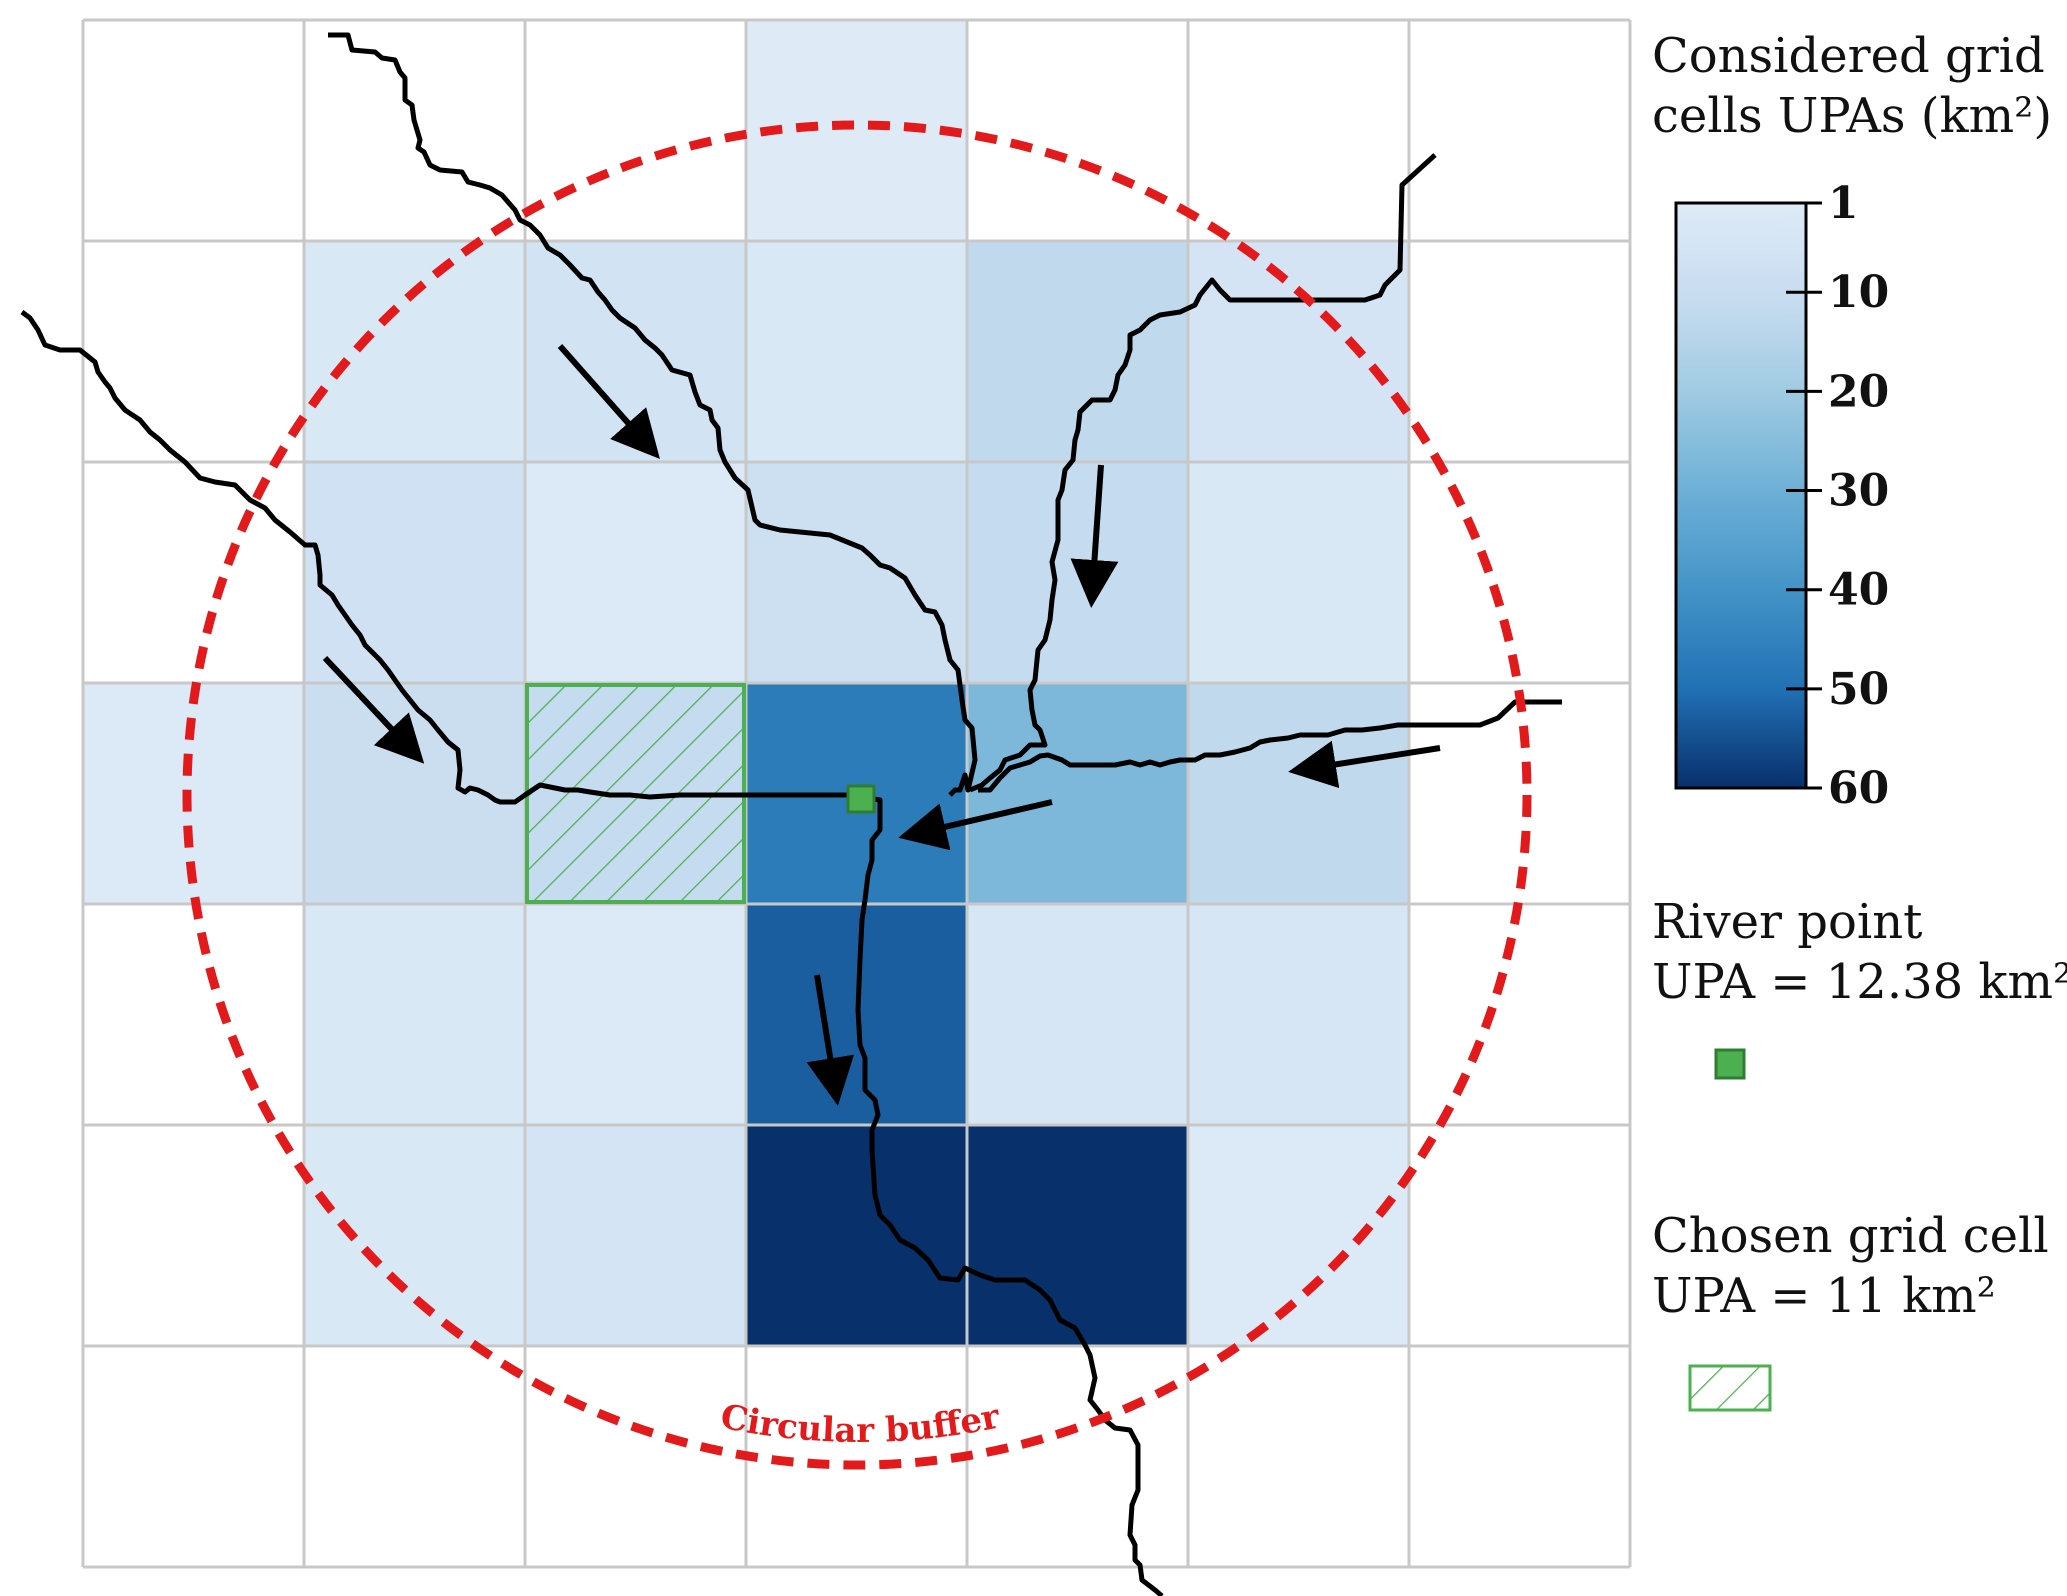  Describe the element at coordinates (1787, 922) in the screenshot. I see `river-point-legend-line1: River point` at that location.